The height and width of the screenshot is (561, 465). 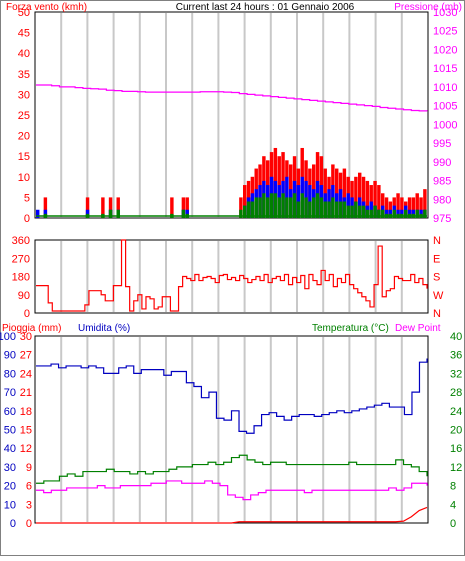 I want to click on humidity-tick-label: 20, so click(x=10, y=487).